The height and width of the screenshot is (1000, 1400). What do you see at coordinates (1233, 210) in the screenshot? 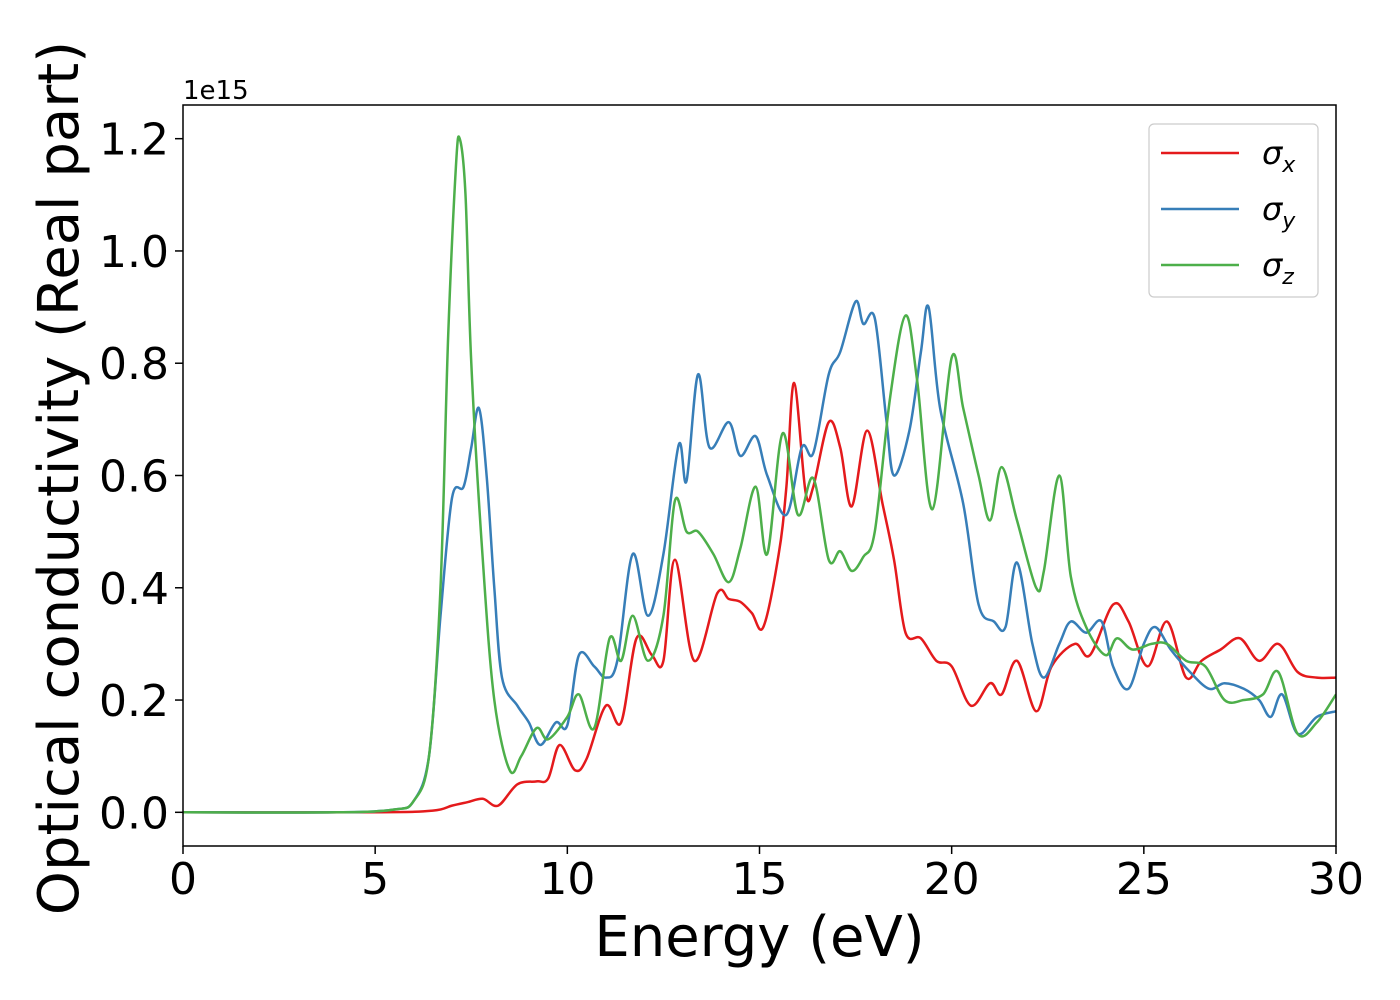
I see `legend-box` at bounding box center [1233, 210].